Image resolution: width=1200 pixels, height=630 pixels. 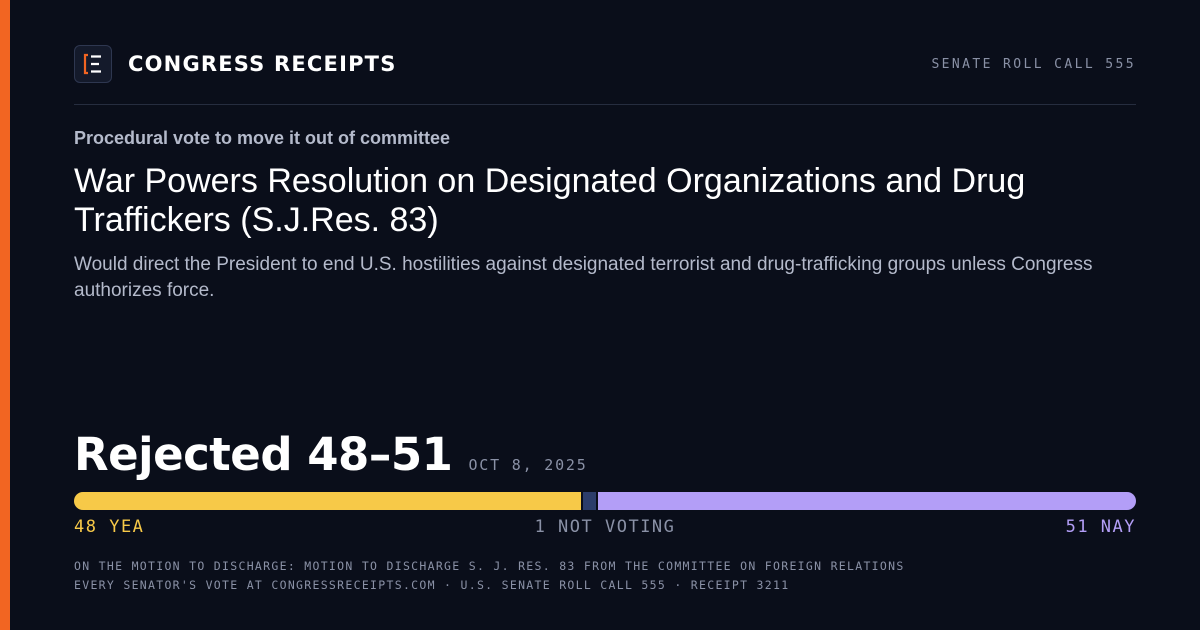 I want to click on brand: CONGRESS RECEIPTS, so click(x=235, y=64).